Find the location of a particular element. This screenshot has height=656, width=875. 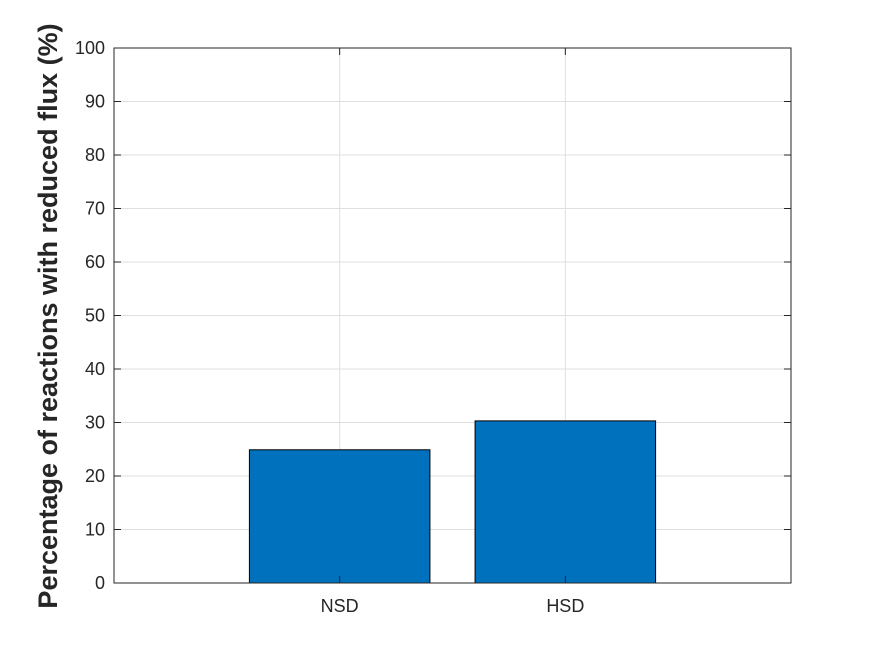

y-tick-label: 50 is located at coordinates (95, 316).